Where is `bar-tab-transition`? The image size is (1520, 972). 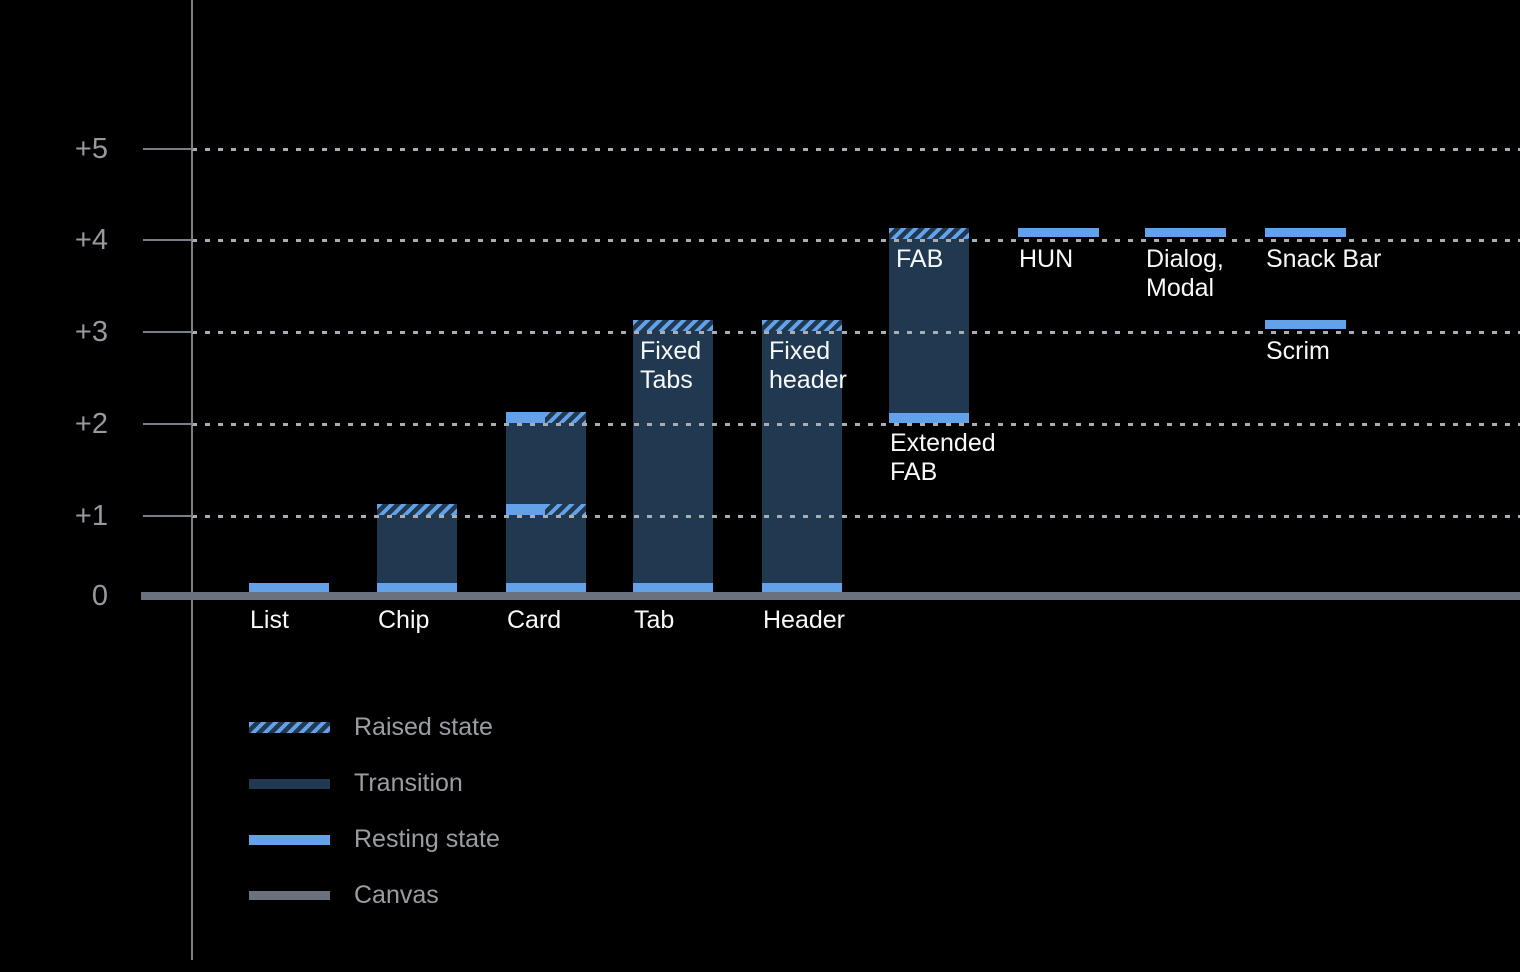
bar-tab-transition is located at coordinates (673, 457).